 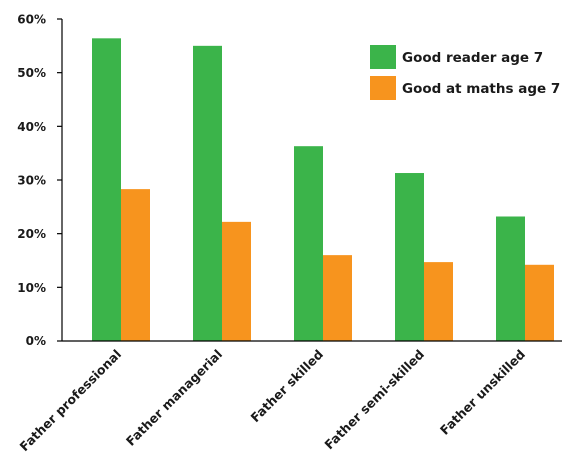 I want to click on y-tick-label: 20%, so click(x=31, y=234).